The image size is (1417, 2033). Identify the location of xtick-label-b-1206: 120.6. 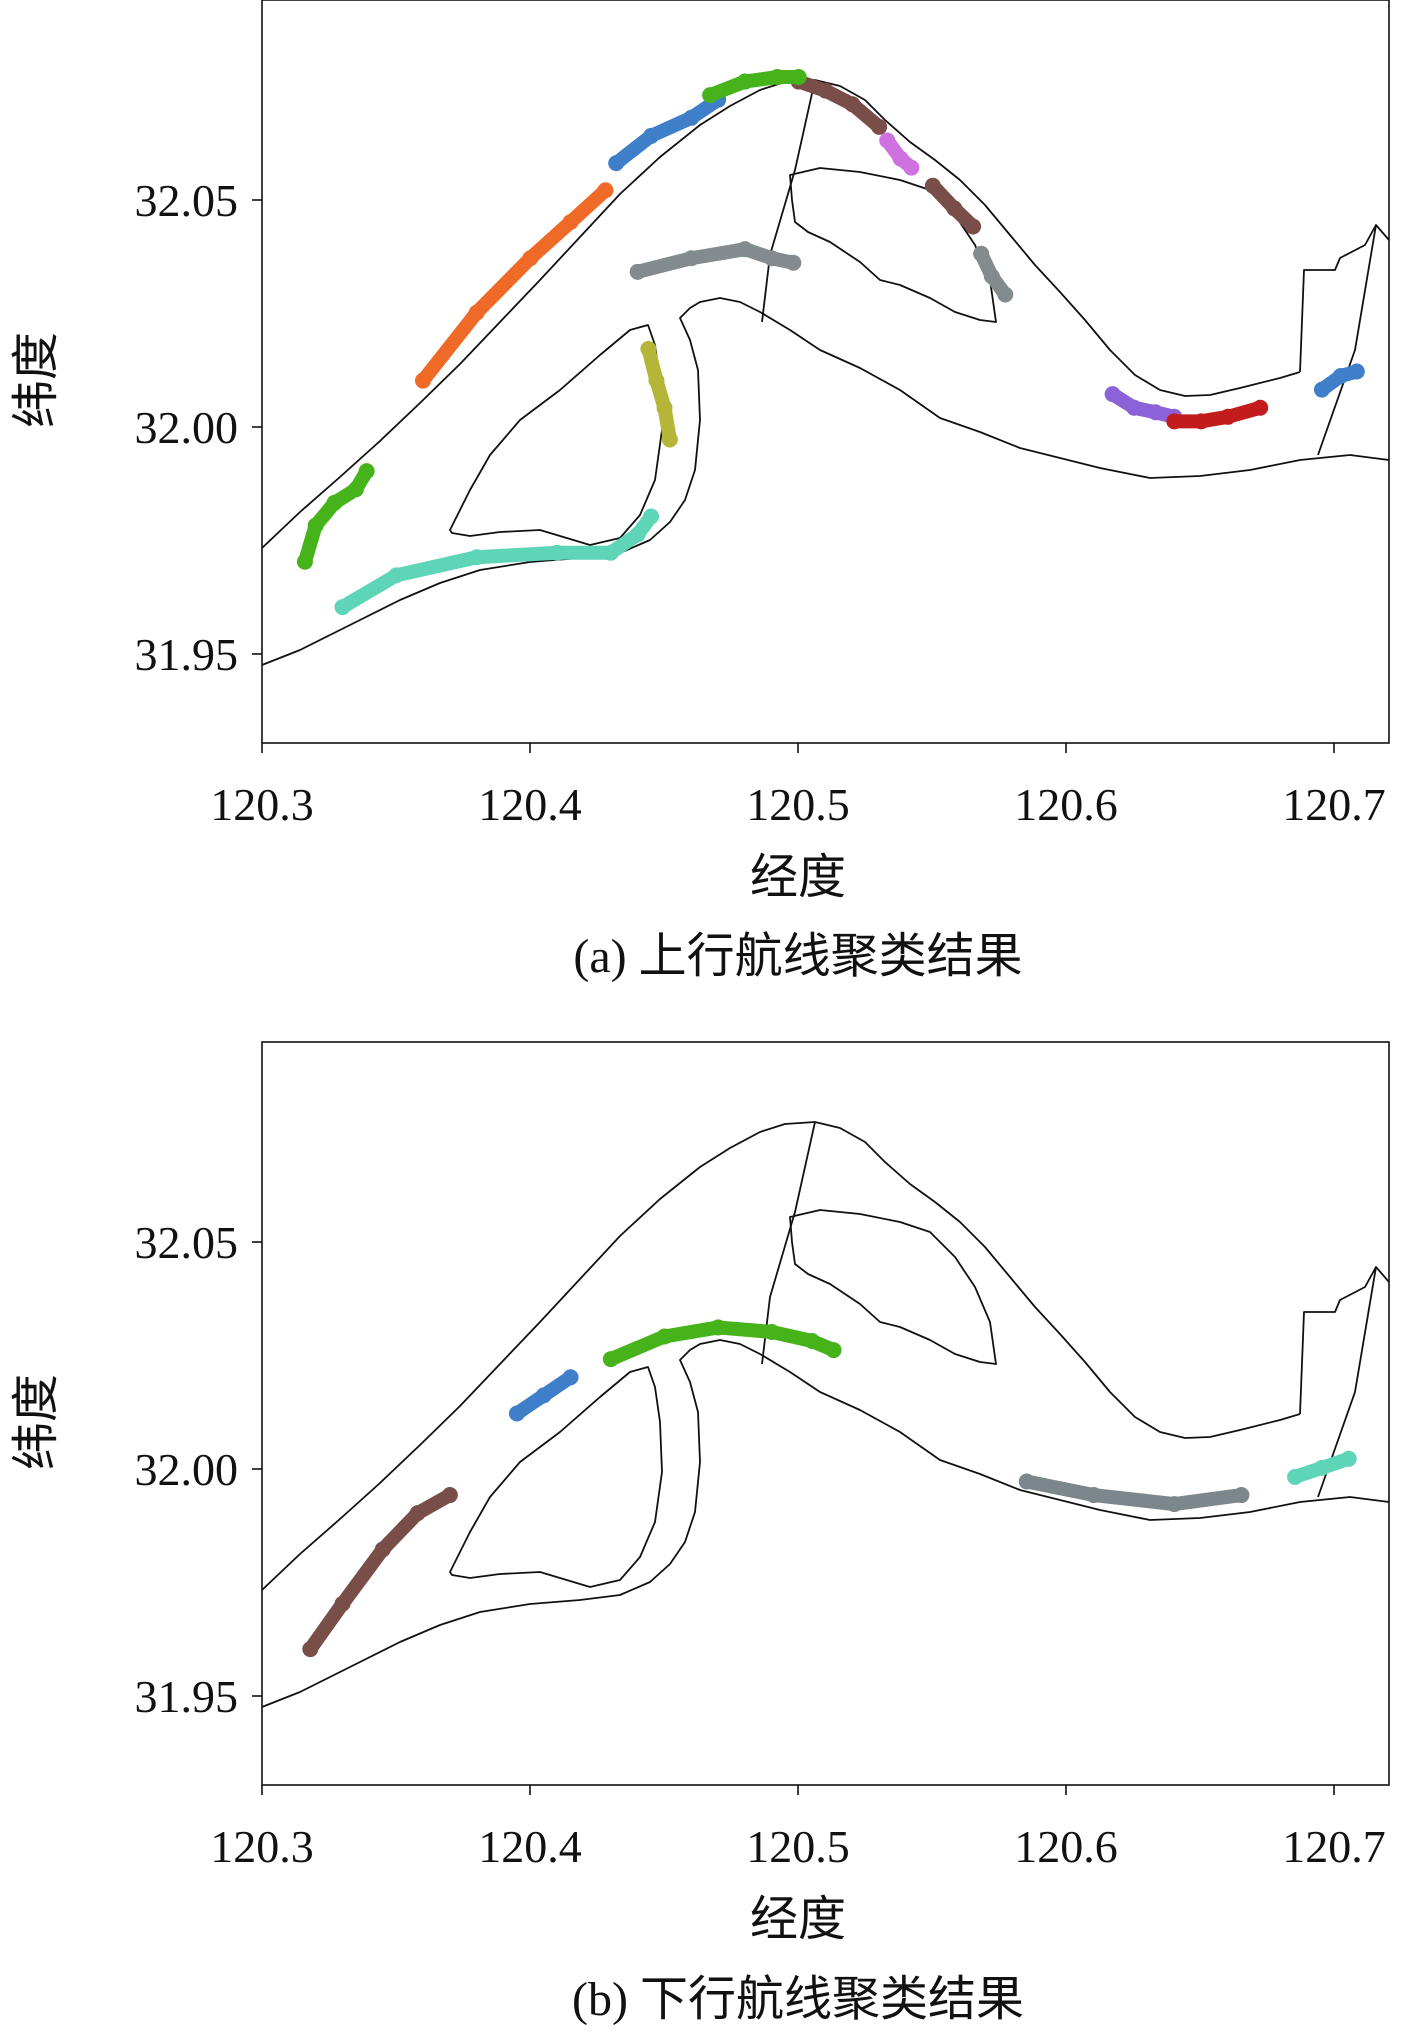
(1066, 1846).